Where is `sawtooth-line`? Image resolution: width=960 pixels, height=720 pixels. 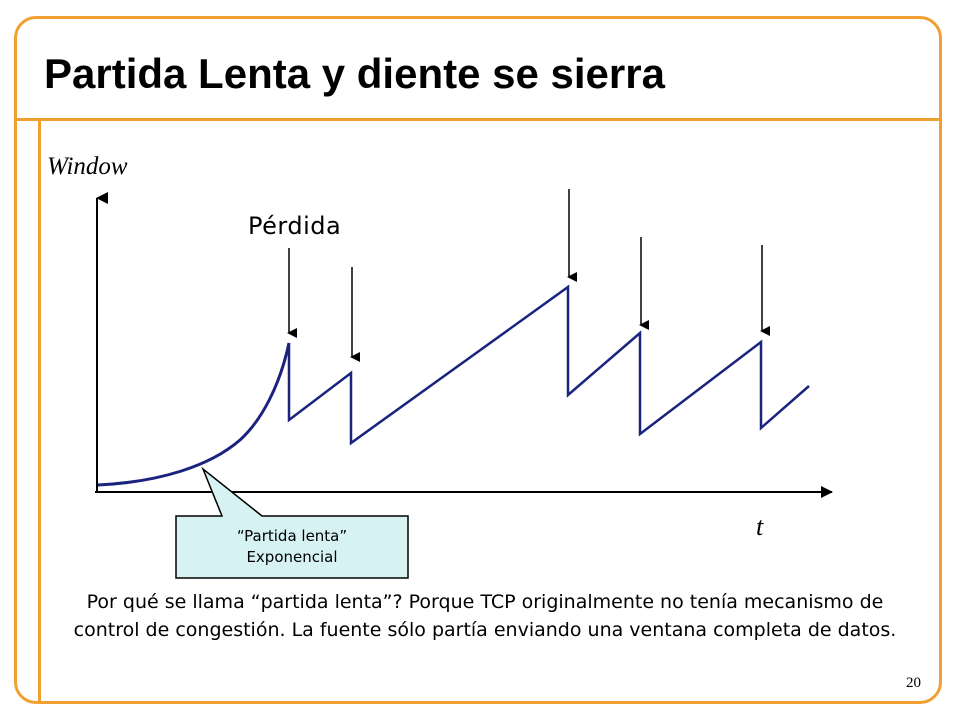 sawtooth-line is located at coordinates (548, 365).